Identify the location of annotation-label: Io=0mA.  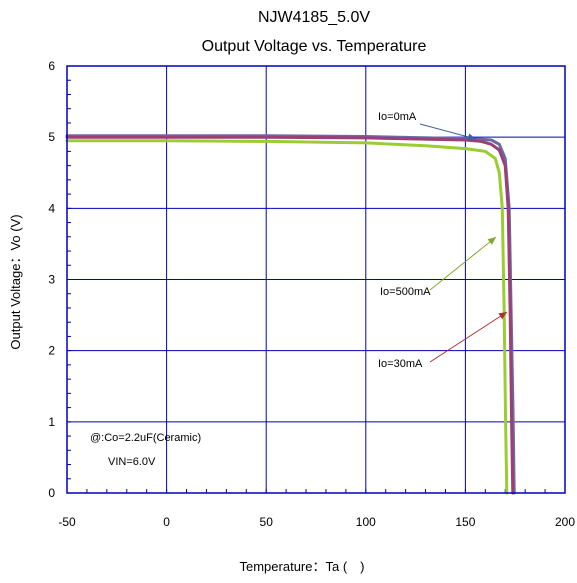
(397, 117).